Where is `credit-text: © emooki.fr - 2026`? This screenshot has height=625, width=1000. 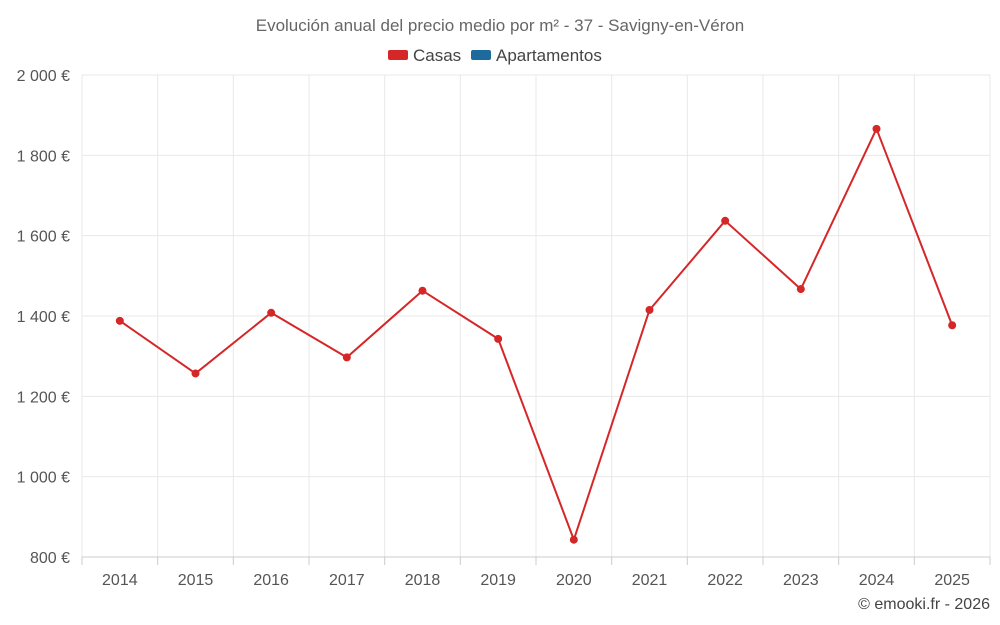
credit-text: © emooki.fr - 2026 is located at coordinates (924, 604).